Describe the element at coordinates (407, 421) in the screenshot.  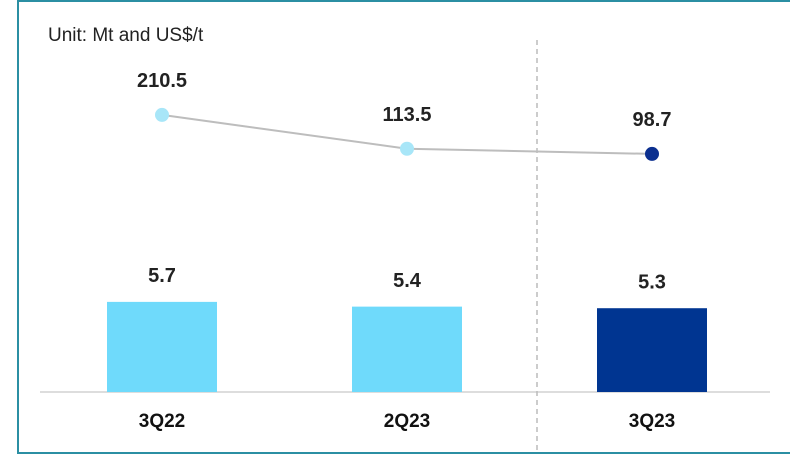
I see `x-tick-label: 2Q23` at that location.